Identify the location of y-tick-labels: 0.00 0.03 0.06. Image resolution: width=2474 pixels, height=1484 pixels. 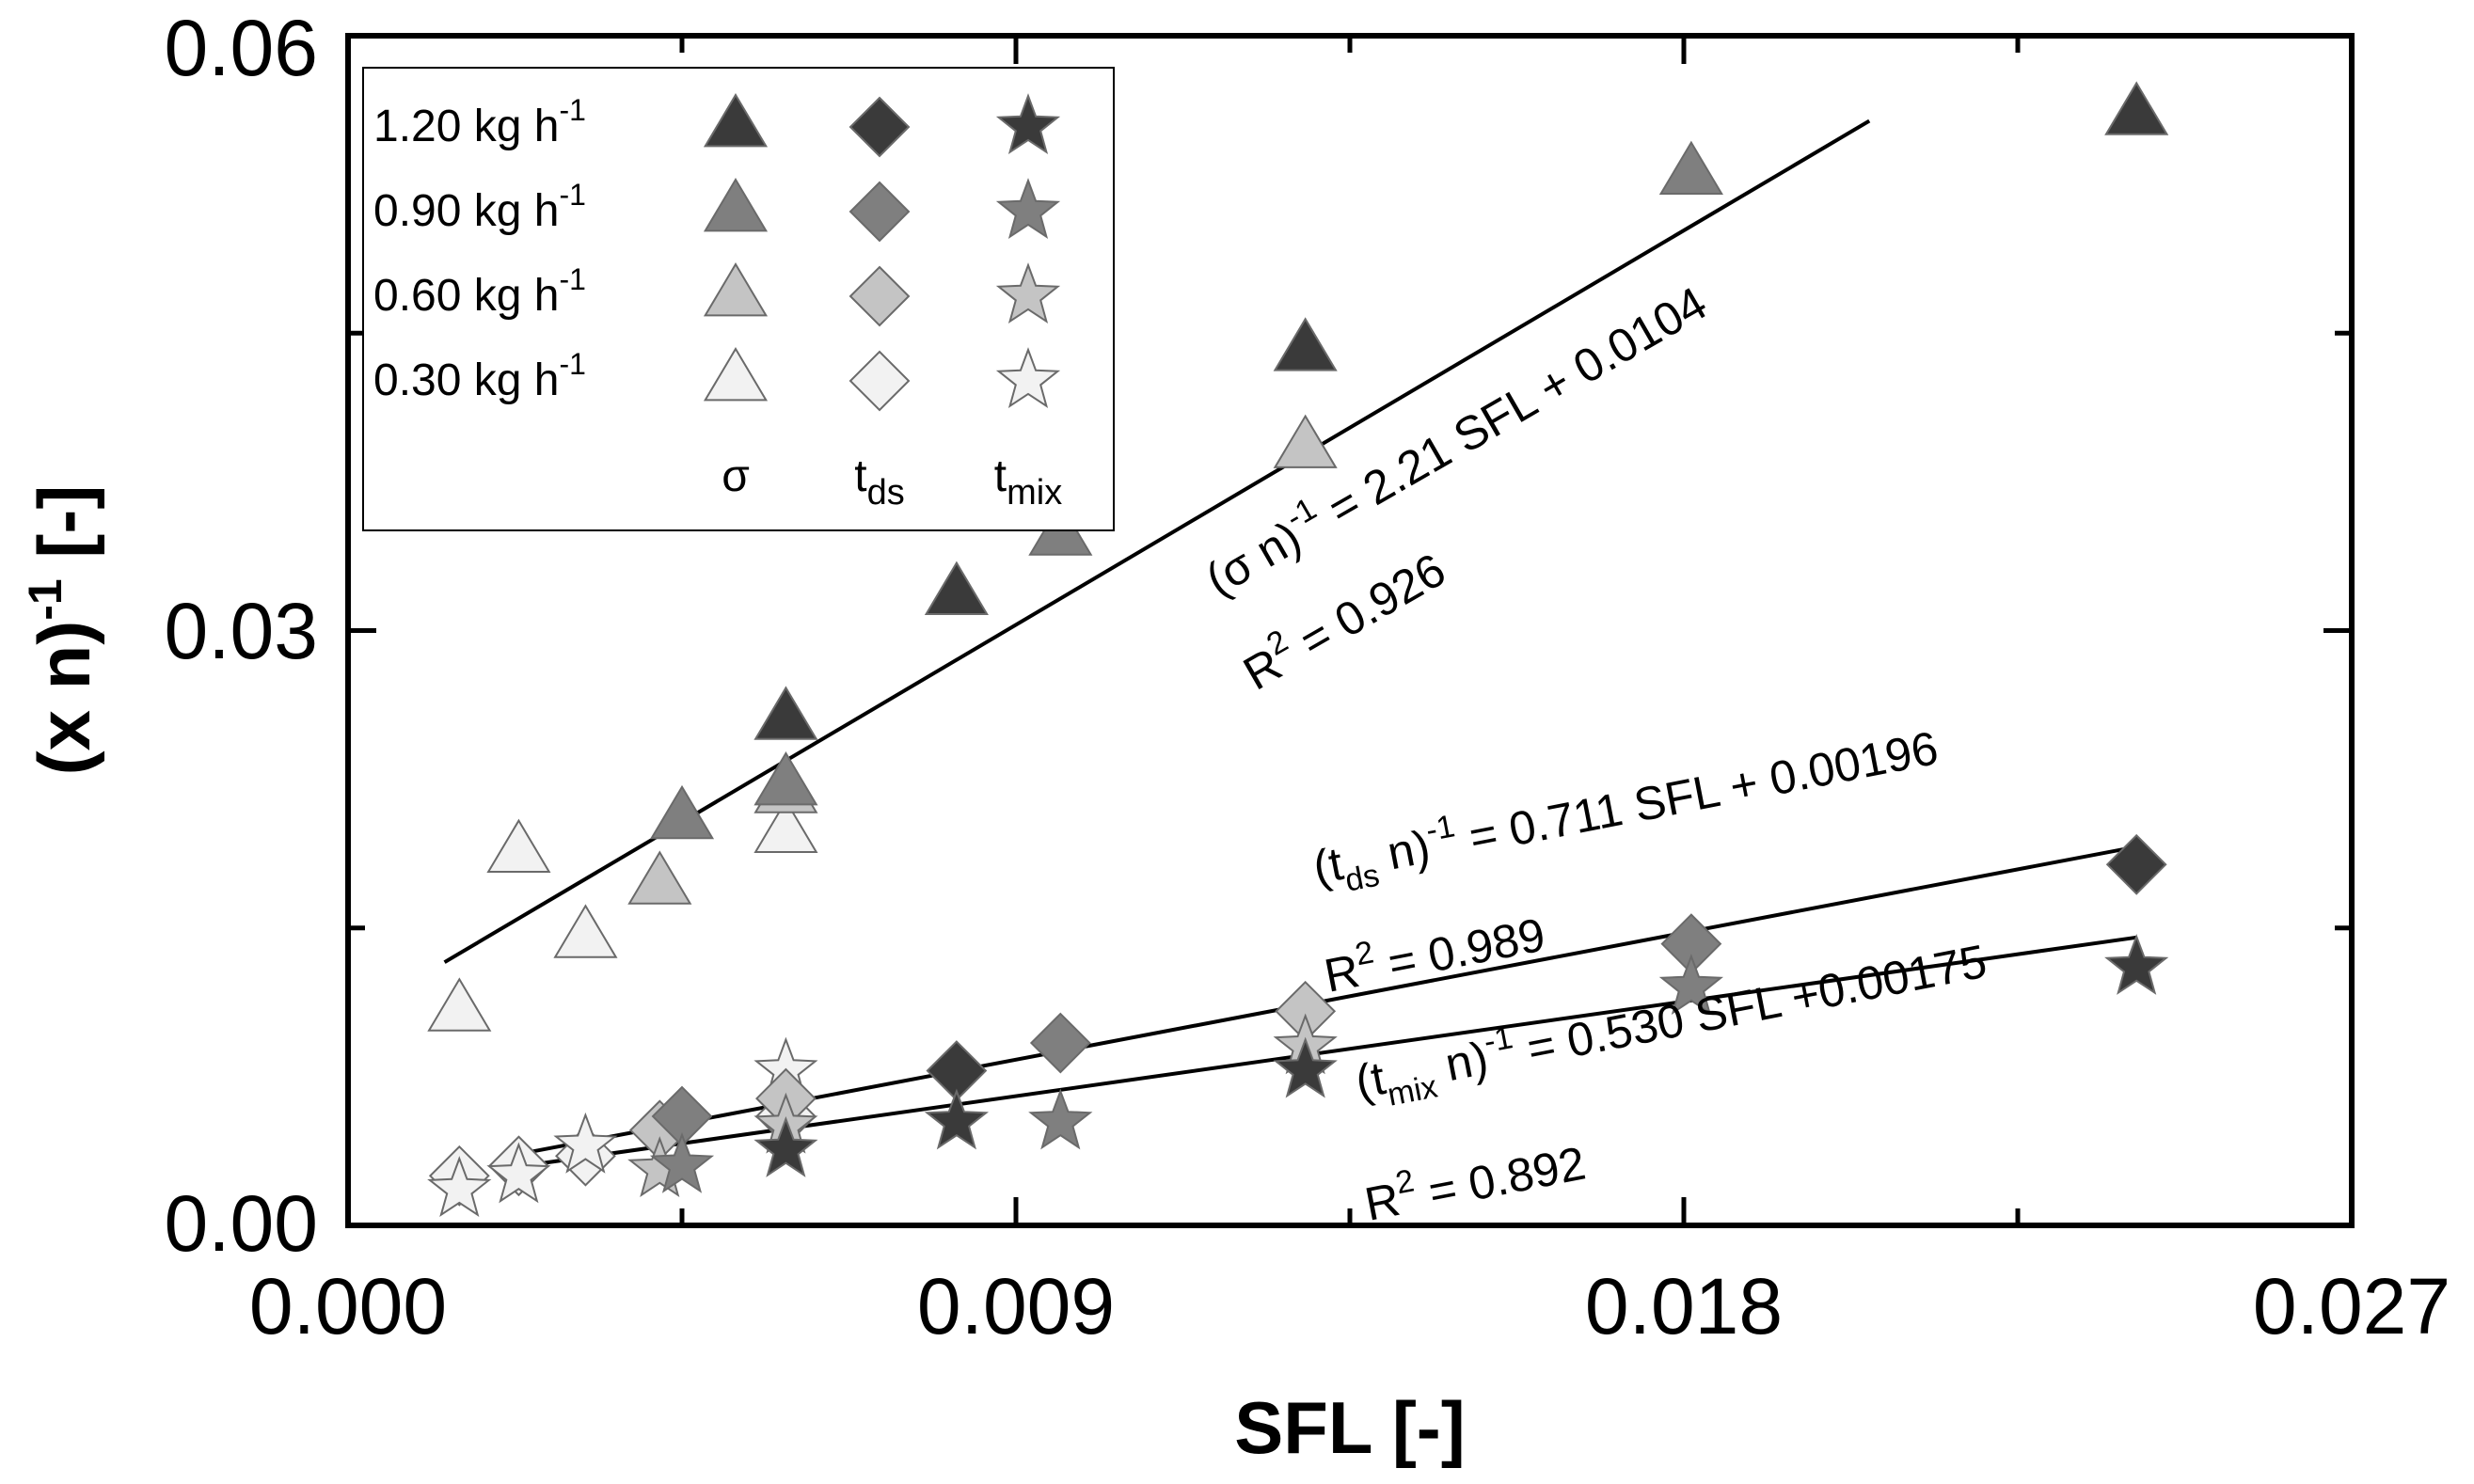
(242, 636).